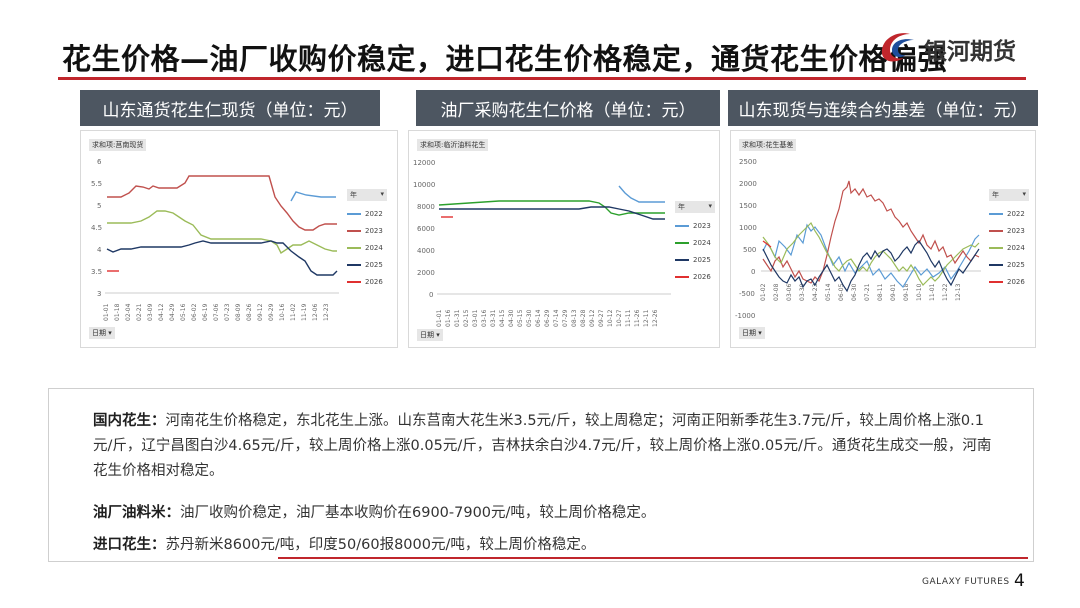 The image size is (1080, 608). I want to click on x-tick-label: 03-09, so click(150, 312).